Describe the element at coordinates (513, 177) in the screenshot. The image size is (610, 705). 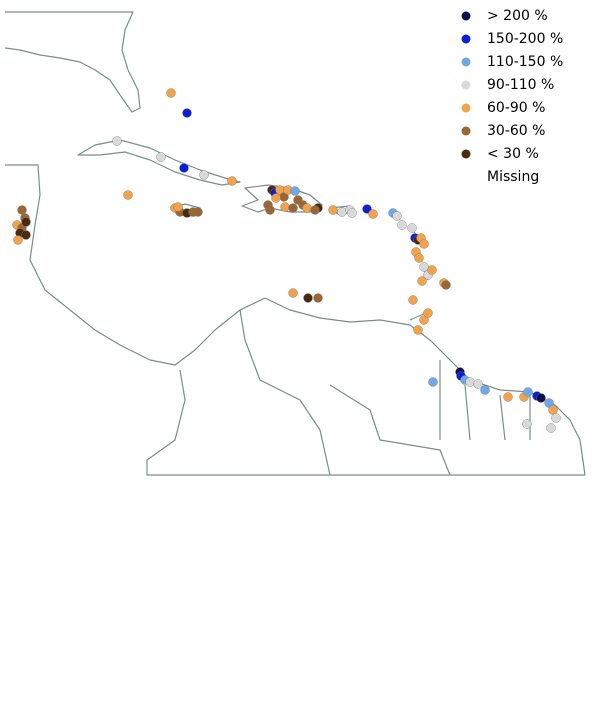
I see `legend-label: Missing` at that location.